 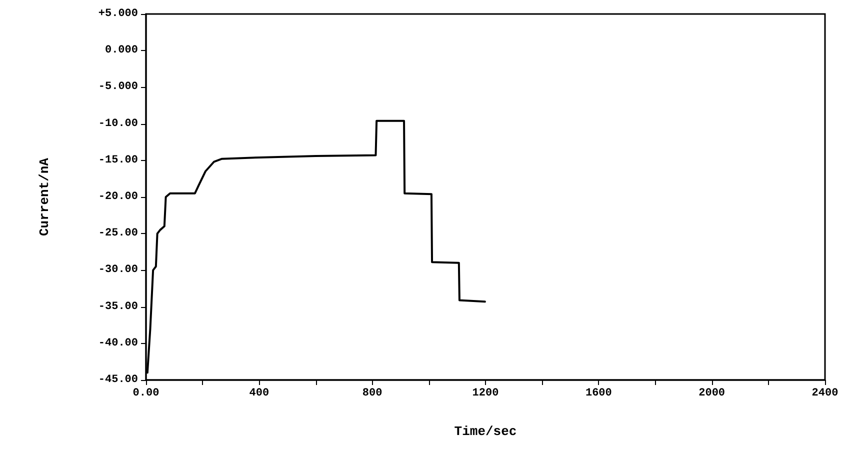 What do you see at coordinates (118, 234) in the screenshot?
I see `y-tick-label: -25.00` at bounding box center [118, 234].